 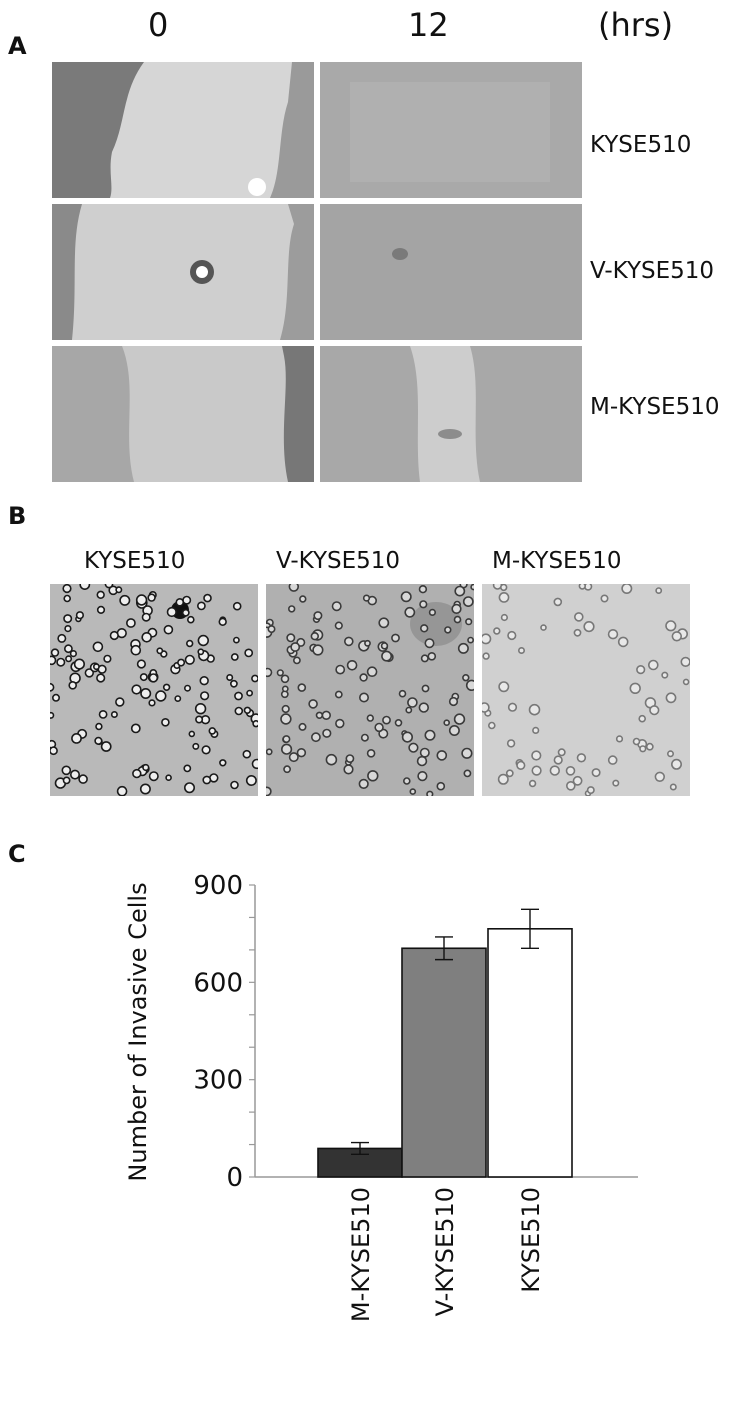 I want to click on y-tick-label: 300, so click(x=218, y=1081).